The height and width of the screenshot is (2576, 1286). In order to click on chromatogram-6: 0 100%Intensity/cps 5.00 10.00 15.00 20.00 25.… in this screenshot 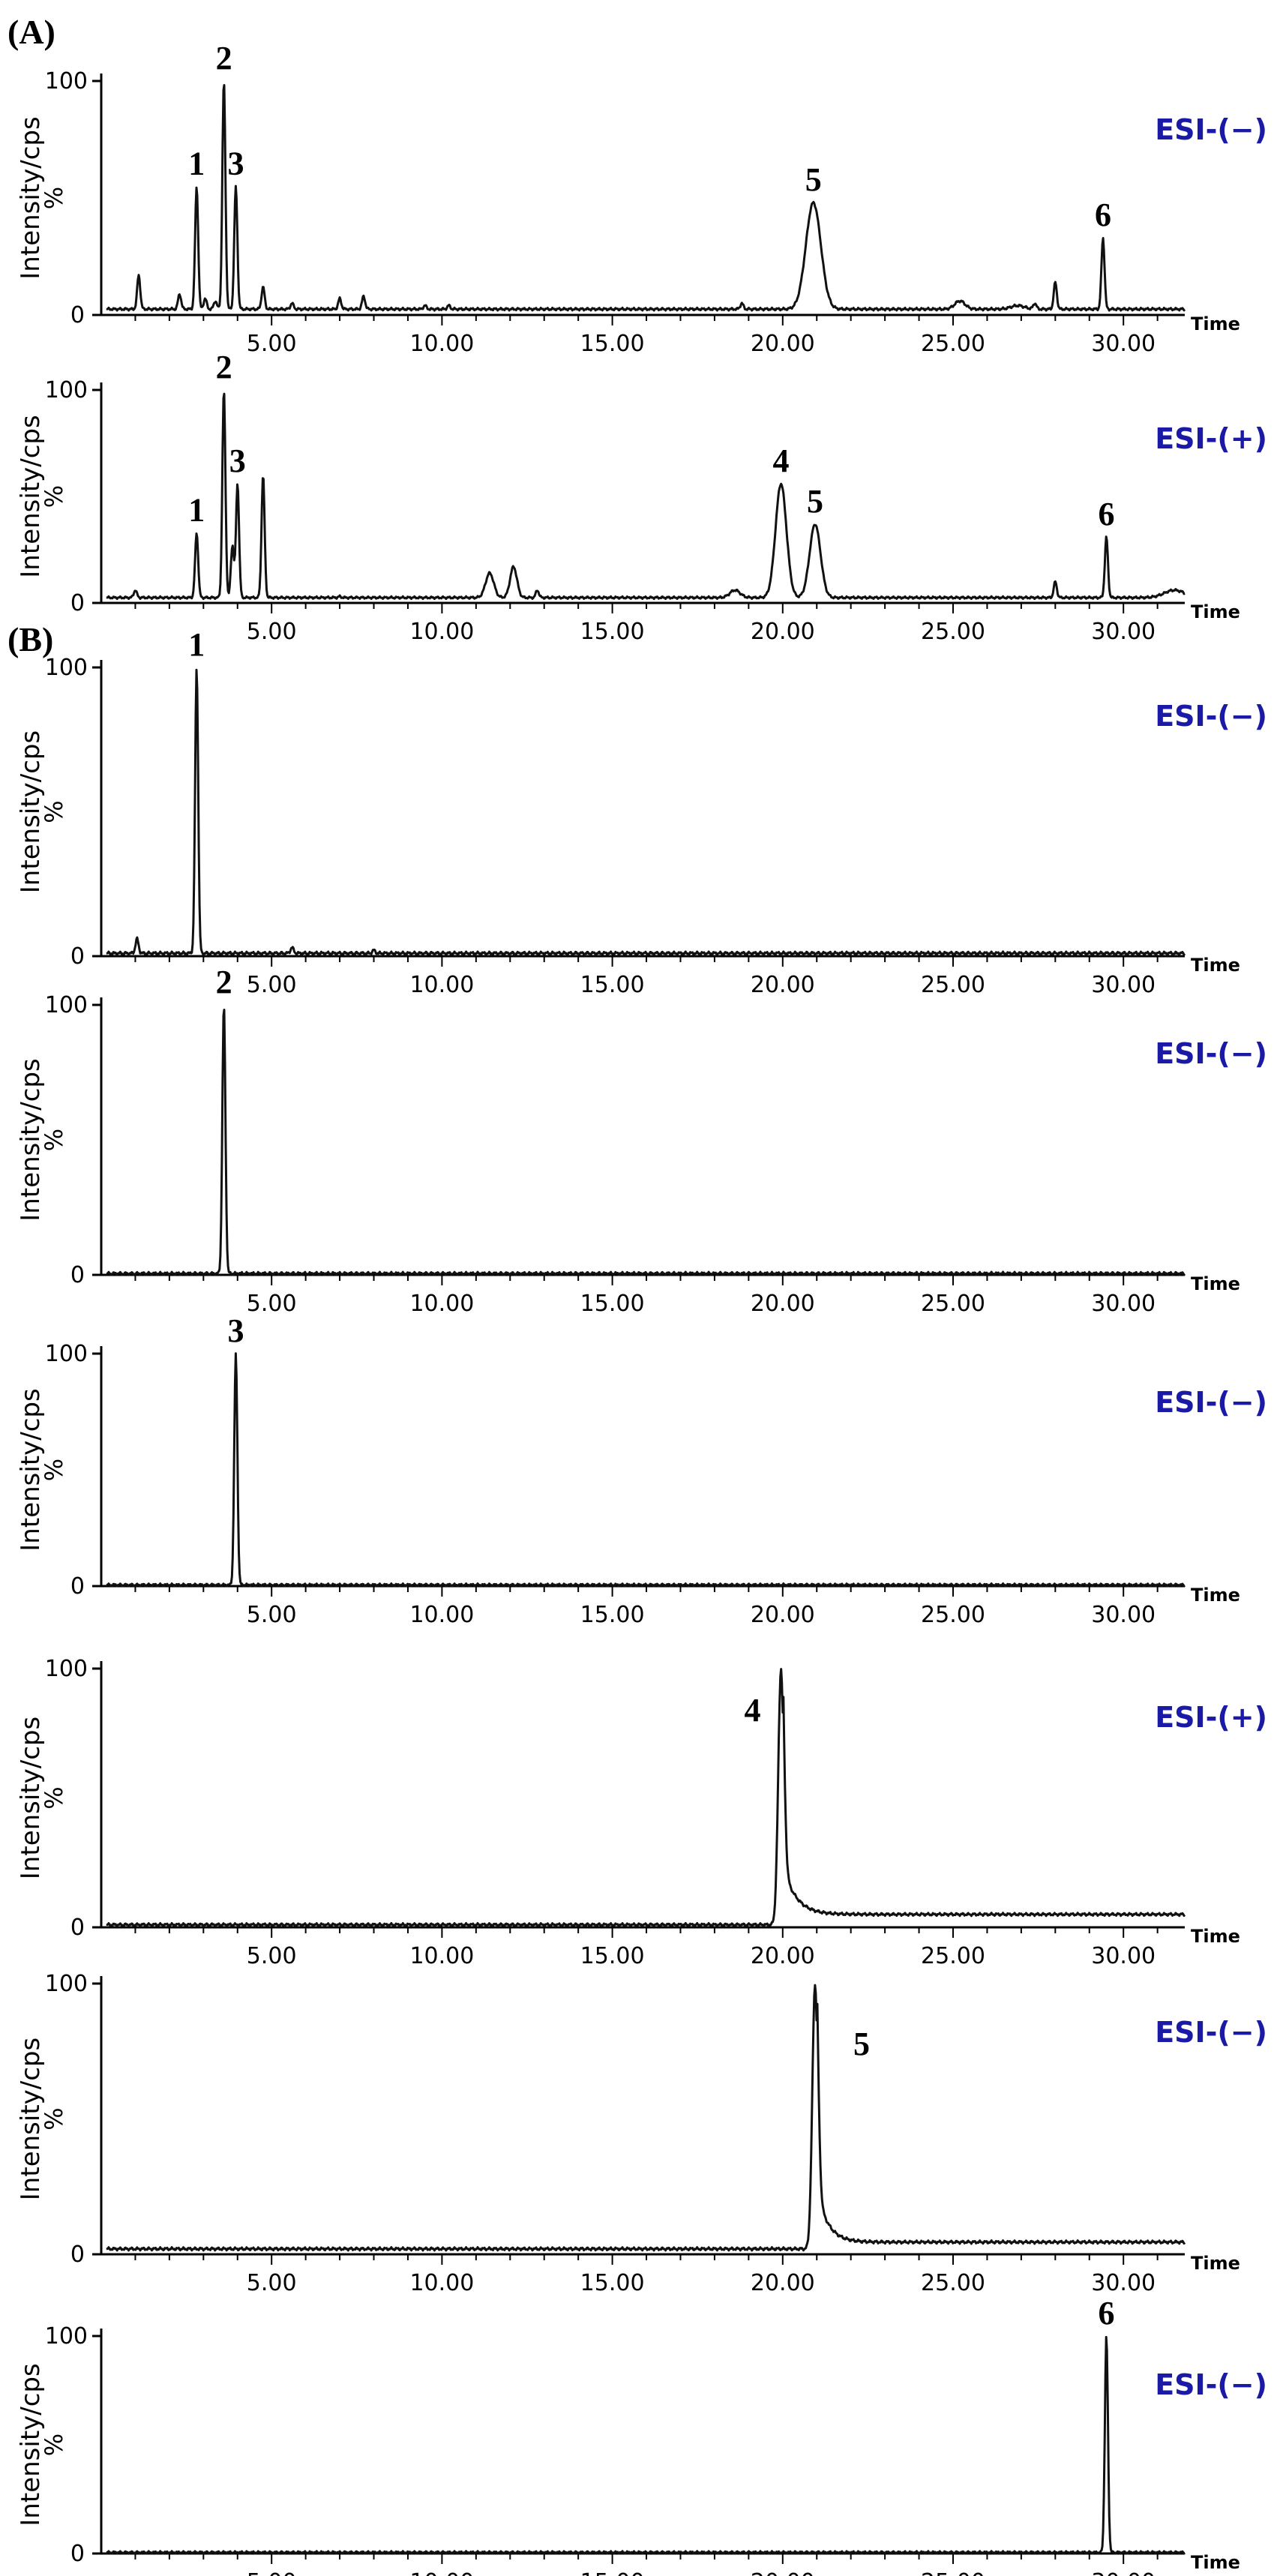, I will do `click(641, 1813)`.